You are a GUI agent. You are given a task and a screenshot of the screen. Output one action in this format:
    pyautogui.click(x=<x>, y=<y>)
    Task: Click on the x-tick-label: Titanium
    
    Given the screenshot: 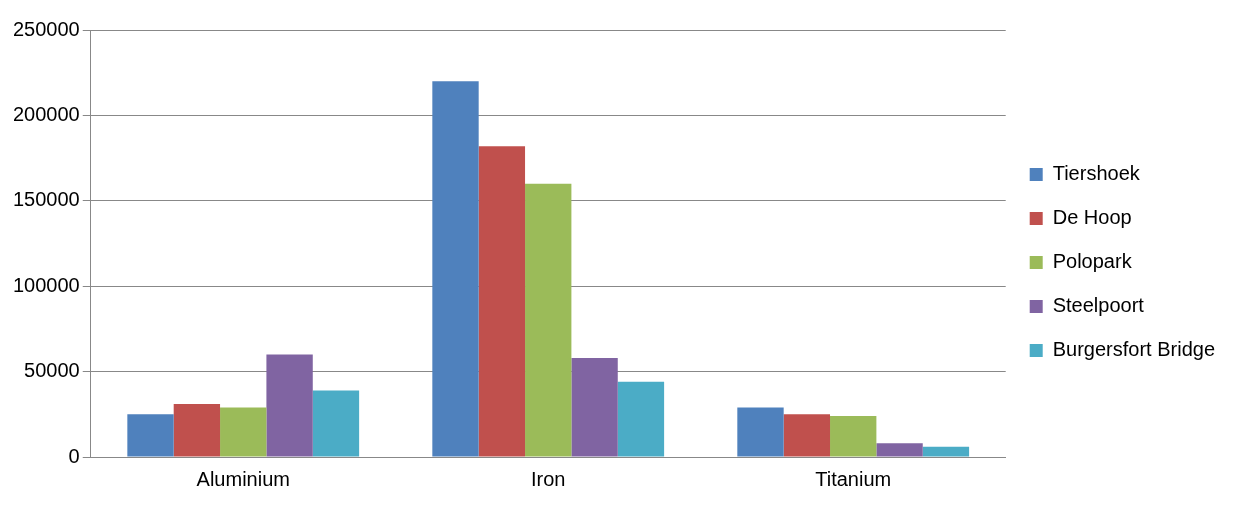 What is the action you would take?
    pyautogui.click(x=853, y=478)
    